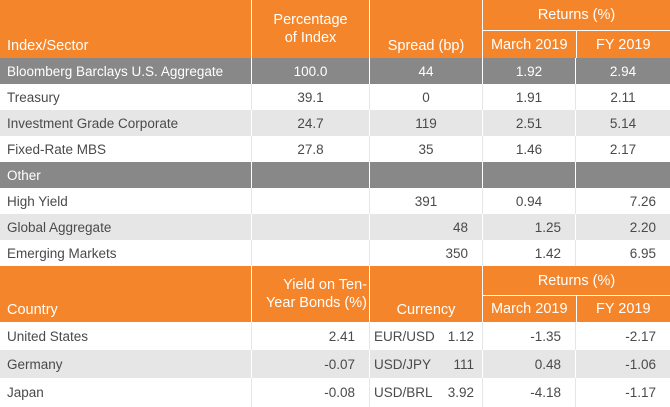  I want to click on currency-pair: USD/JPY, so click(403, 364).